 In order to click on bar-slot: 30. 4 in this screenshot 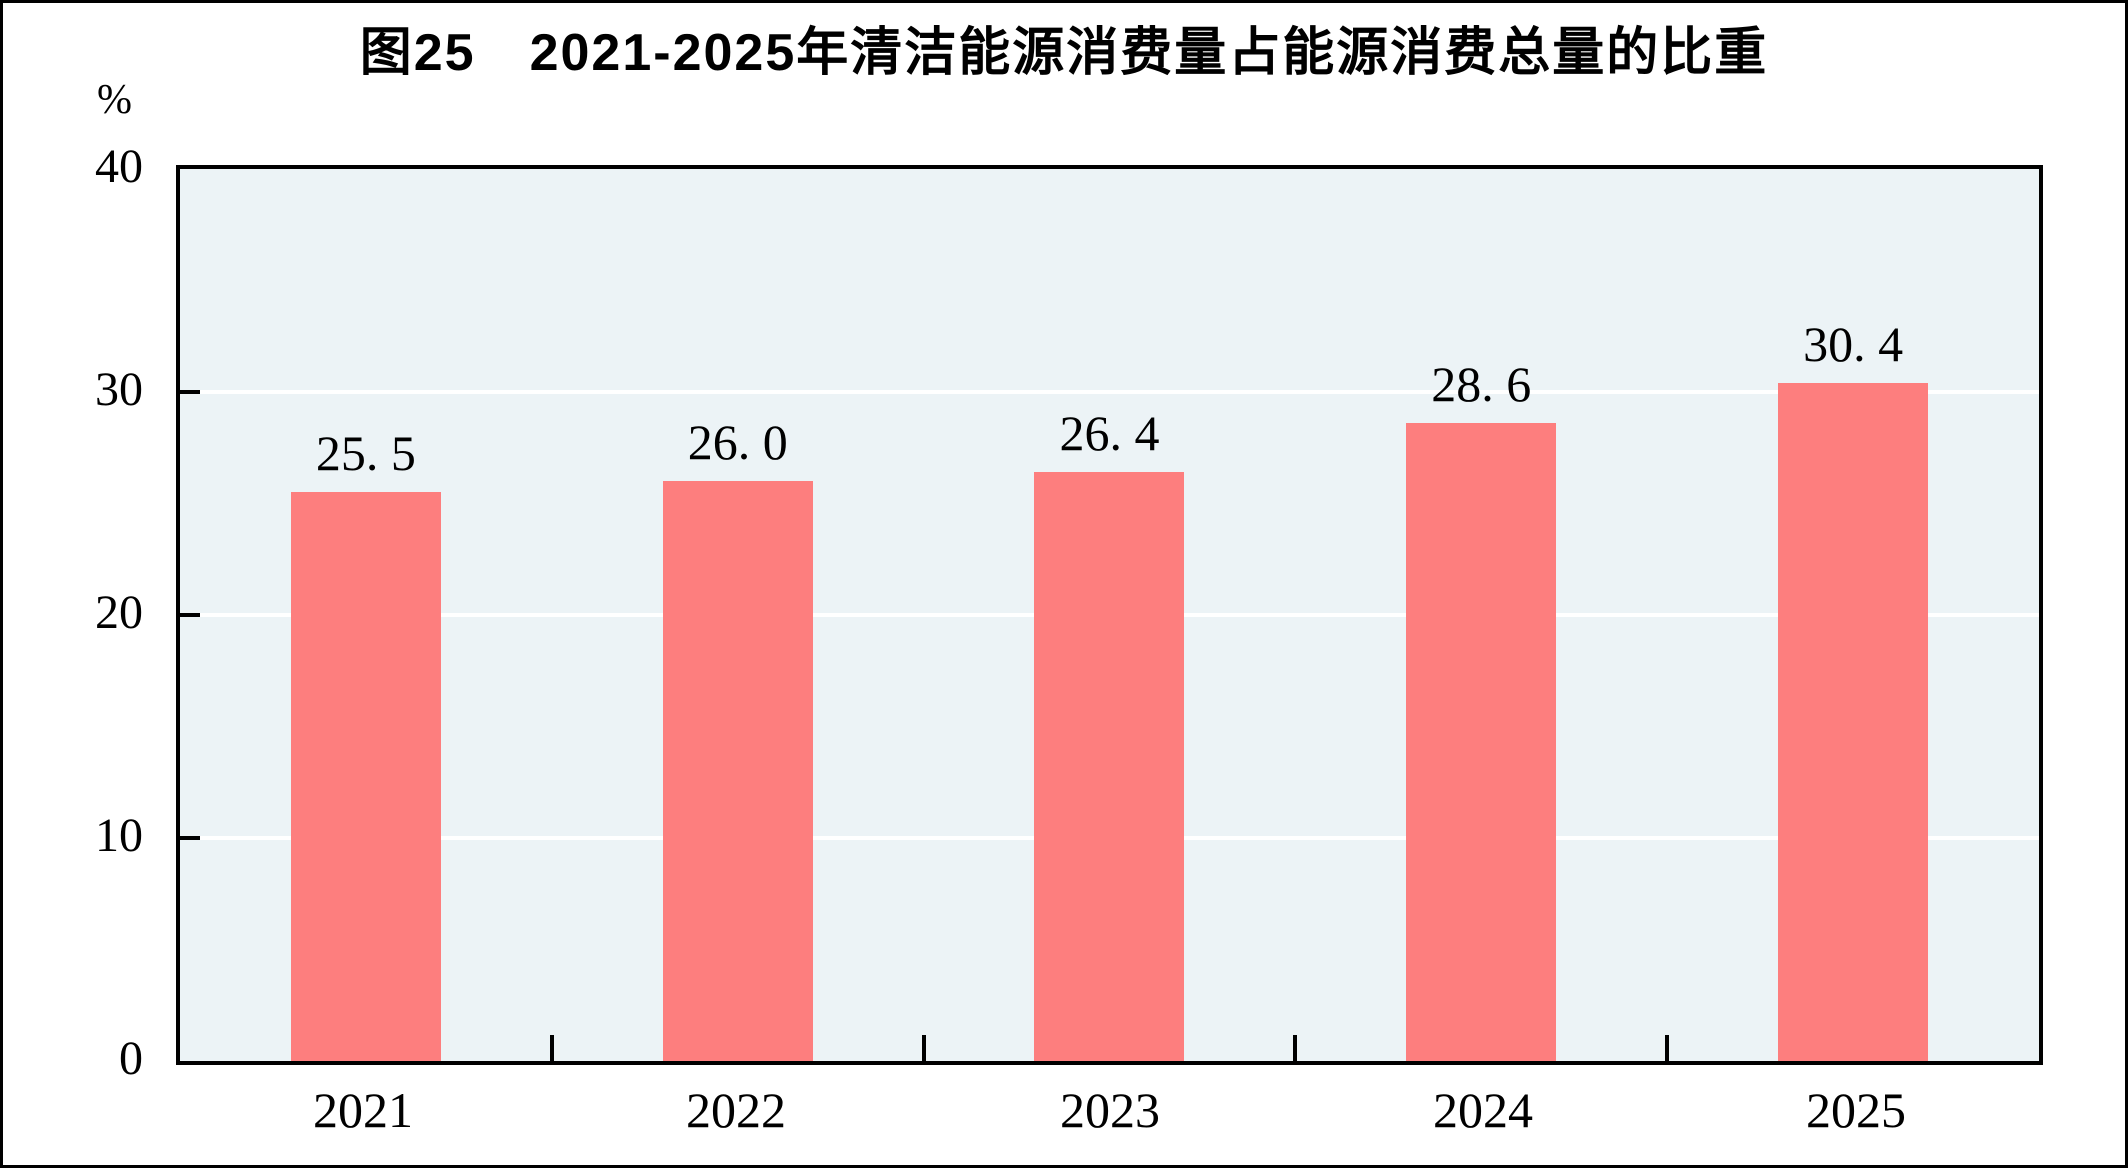, I will do `click(1853, 615)`.